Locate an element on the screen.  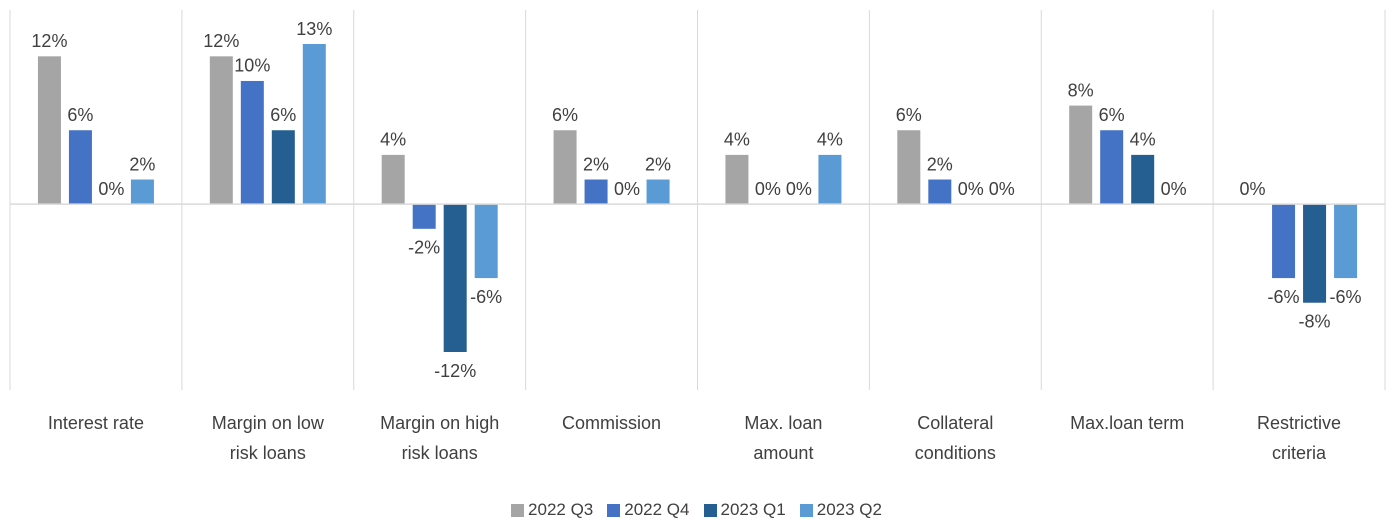
legend-item: 2022 Q3 is located at coordinates (552, 510).